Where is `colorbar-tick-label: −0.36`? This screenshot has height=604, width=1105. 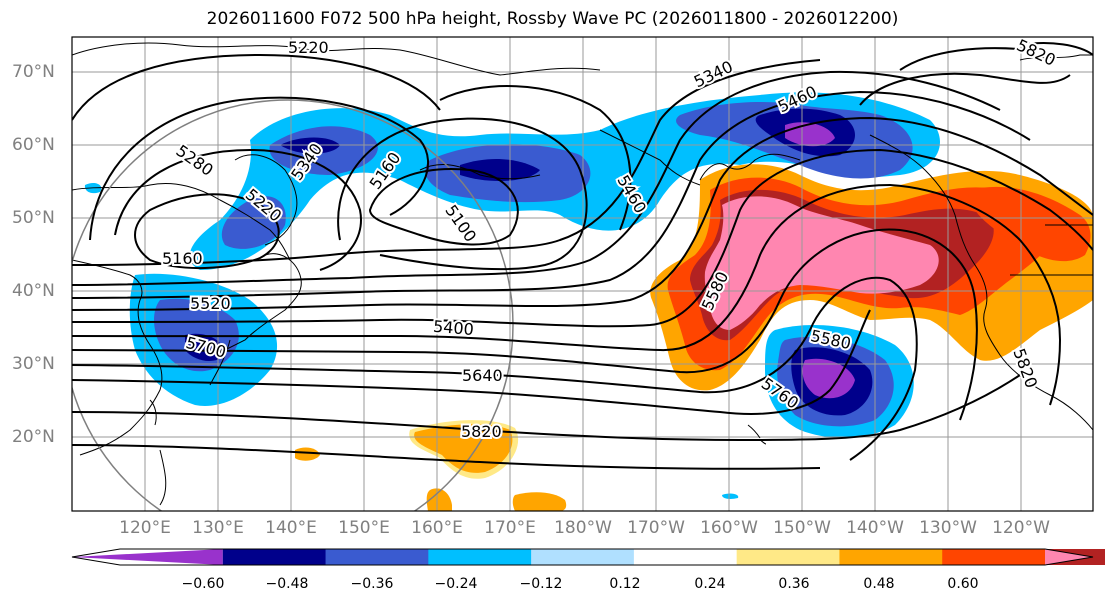
colorbar-tick-label: −0.36 is located at coordinates (372, 584).